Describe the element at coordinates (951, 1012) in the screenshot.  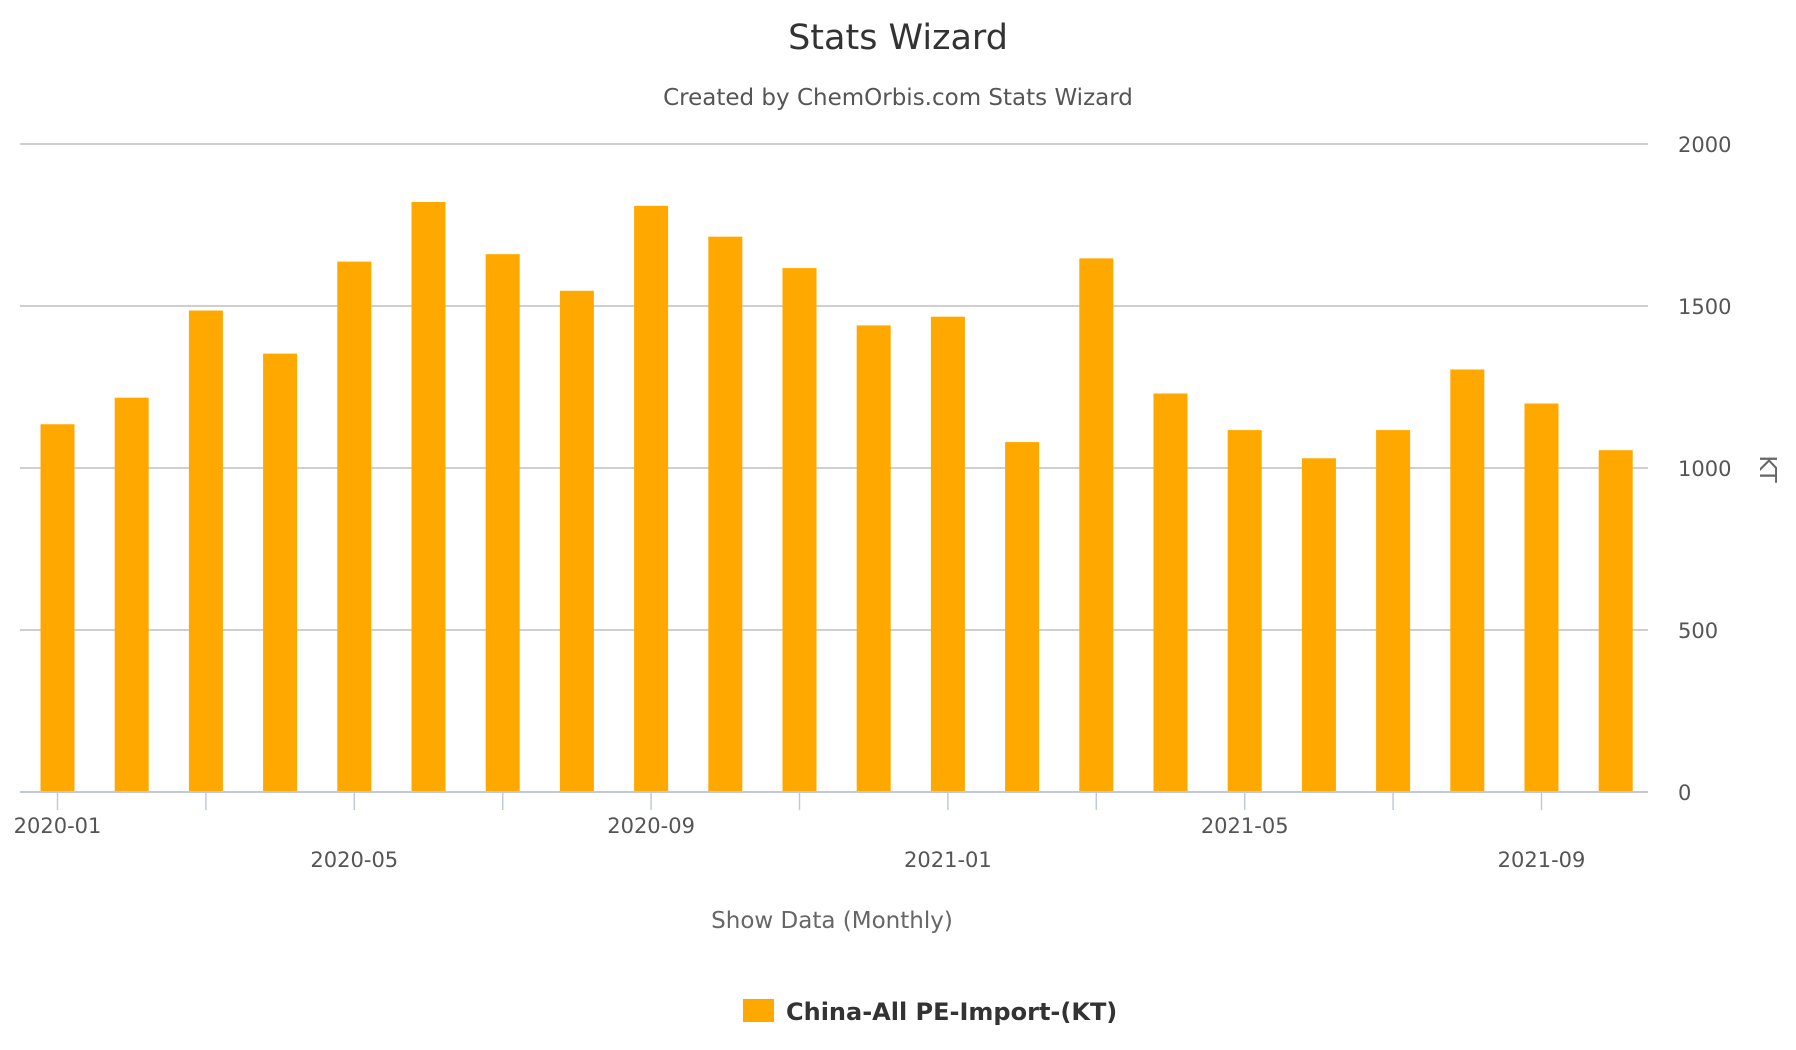
I see `legend-label: China-All PE-Import-(KT)` at that location.